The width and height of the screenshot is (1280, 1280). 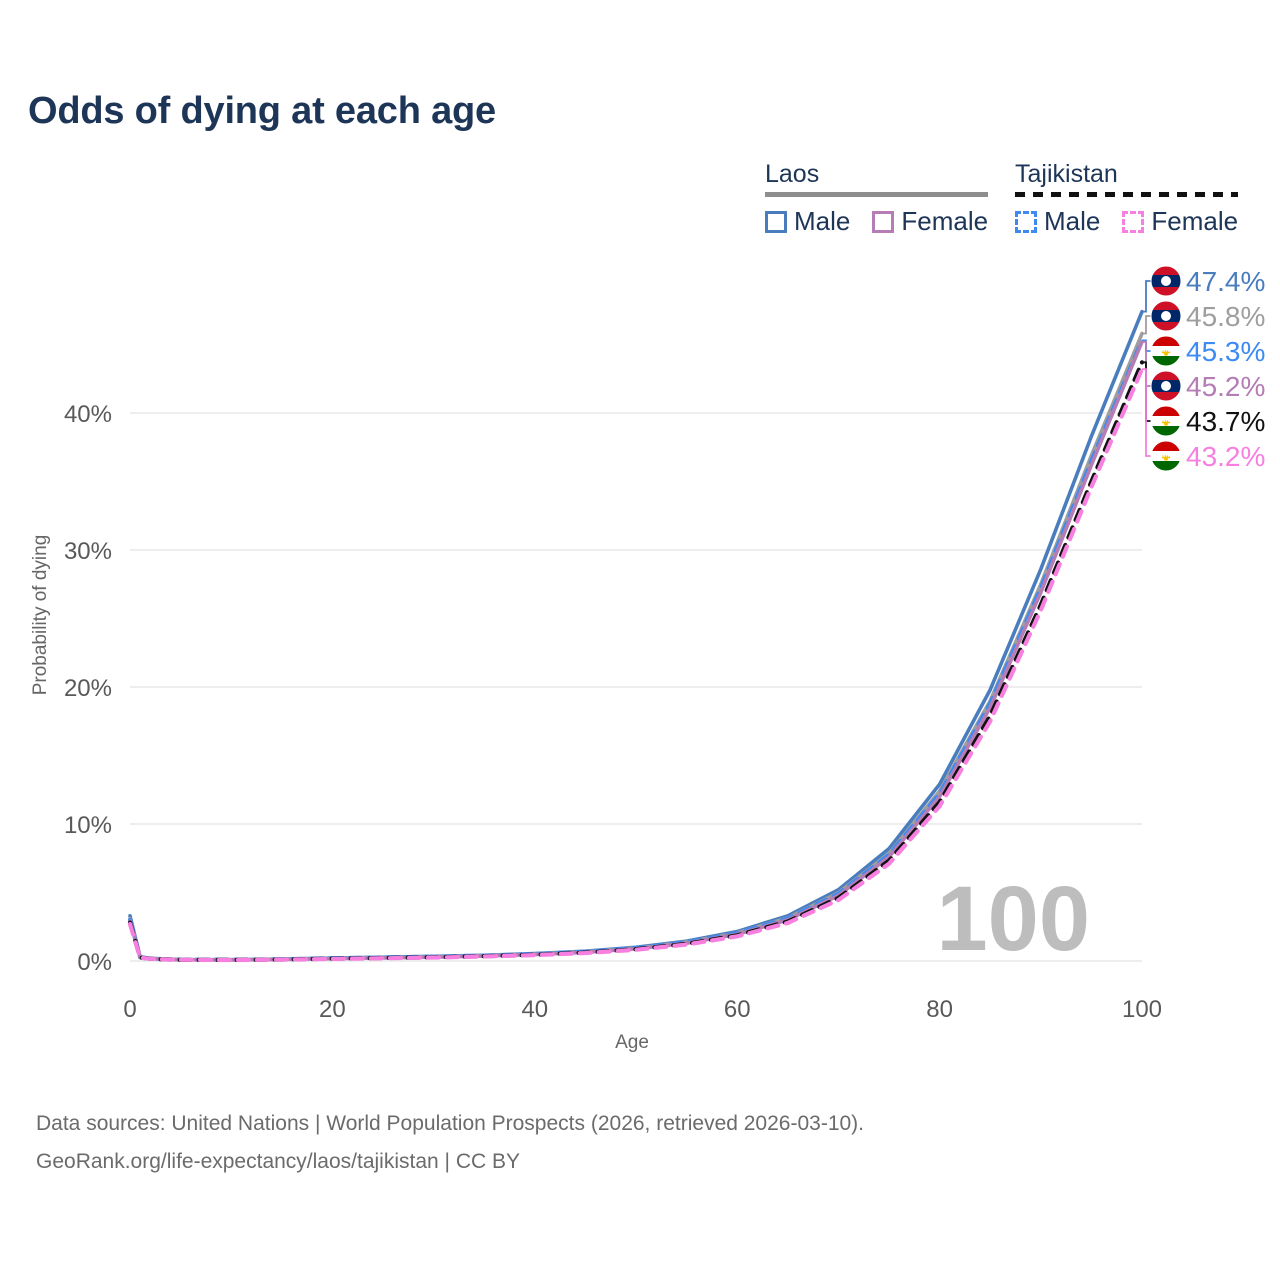 I want to click on legend-item-laos-female: Female, so click(x=930, y=221).